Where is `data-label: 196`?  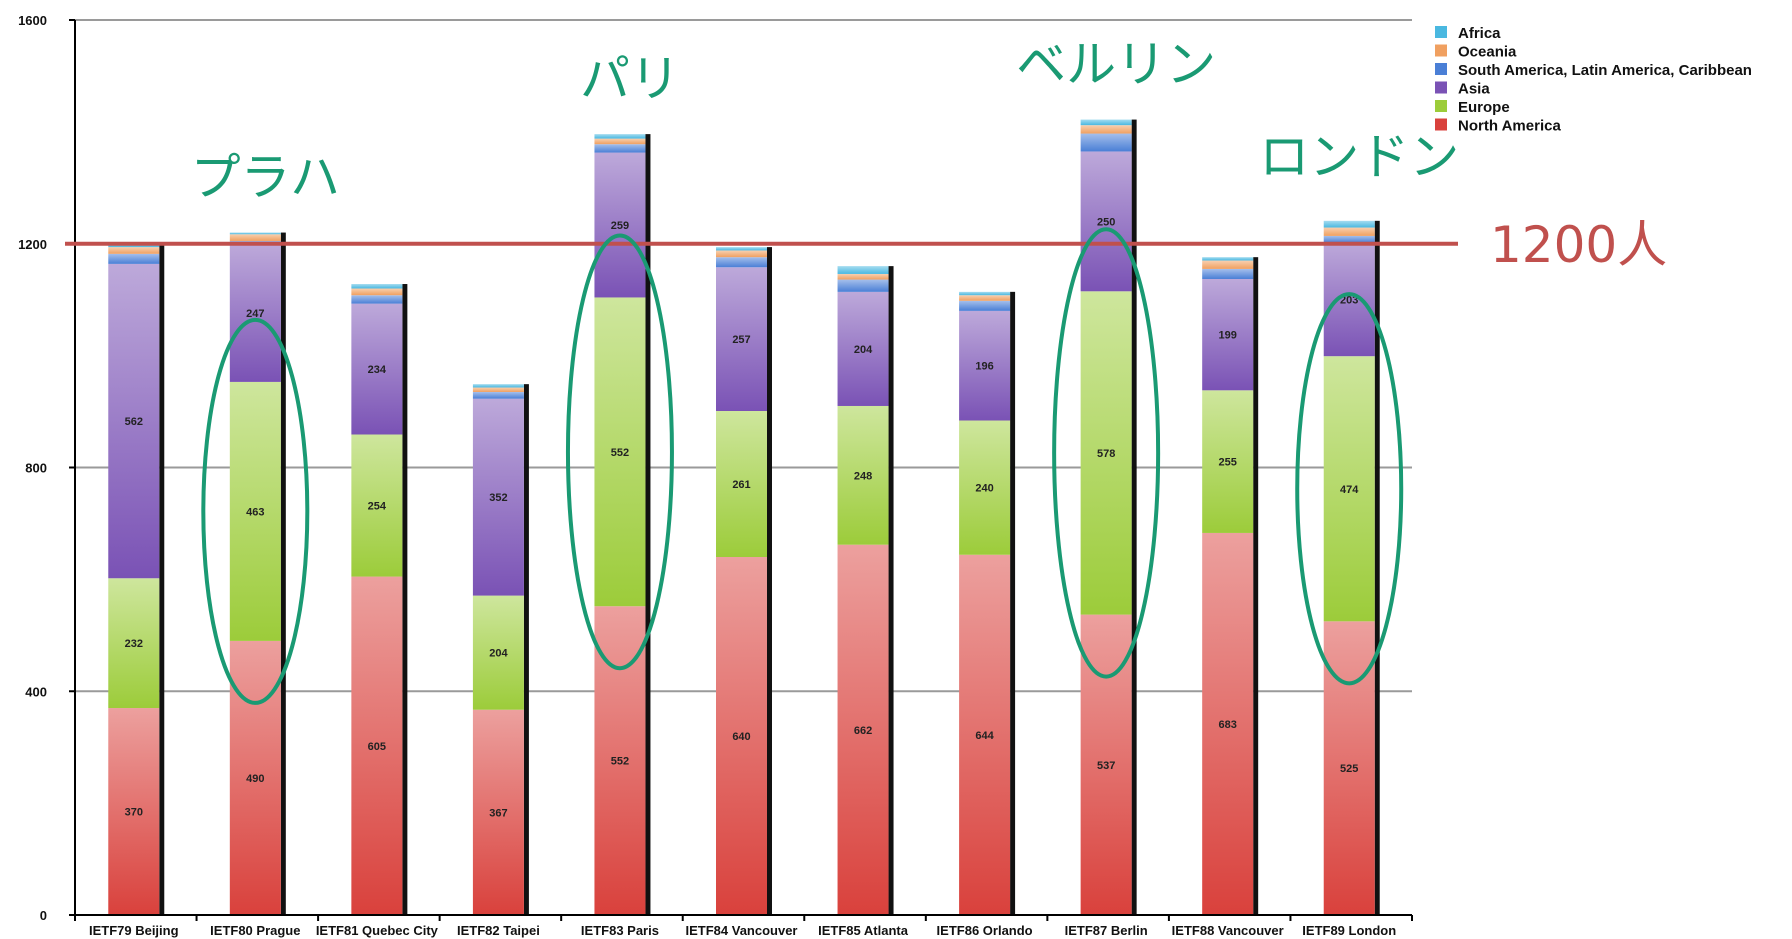
data-label: 196 is located at coordinates (984, 367).